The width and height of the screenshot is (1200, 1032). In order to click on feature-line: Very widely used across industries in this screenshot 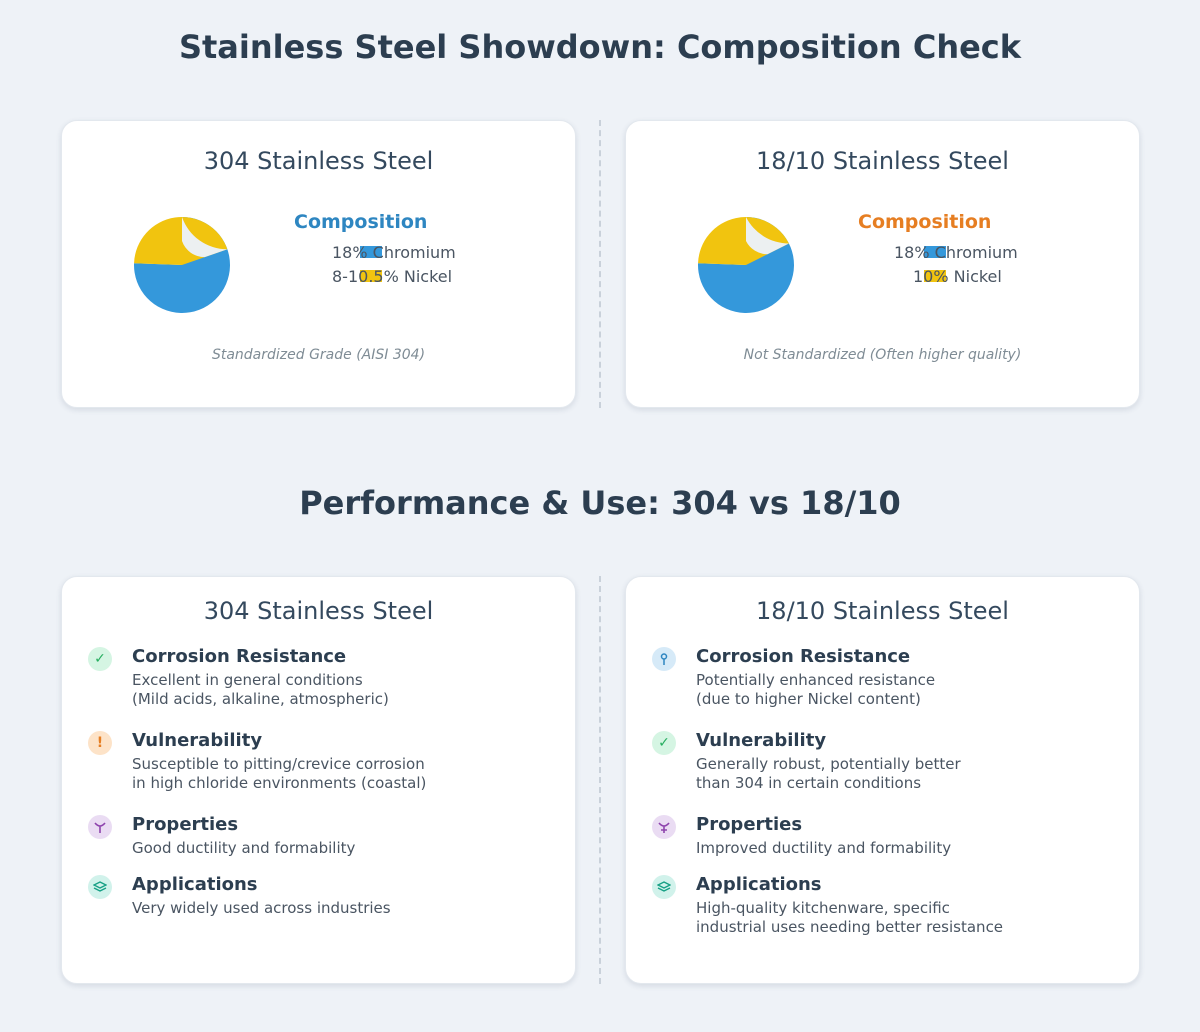, I will do `click(261, 908)`.